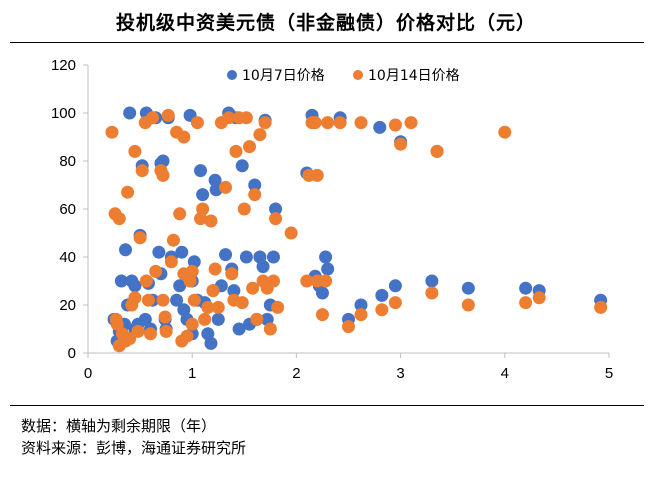 This screenshot has height=483, width=652. I want to click on y-tick-label: 60, so click(67, 209).